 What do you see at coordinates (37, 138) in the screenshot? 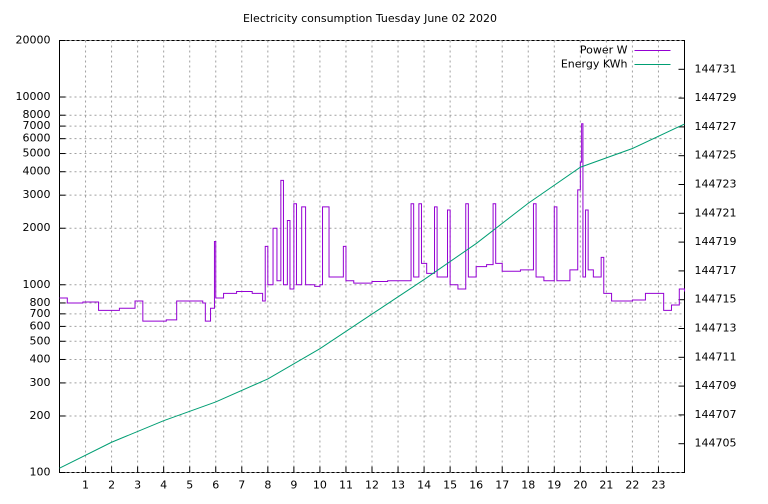
I see `y-tick-label: 6000` at bounding box center [37, 138].